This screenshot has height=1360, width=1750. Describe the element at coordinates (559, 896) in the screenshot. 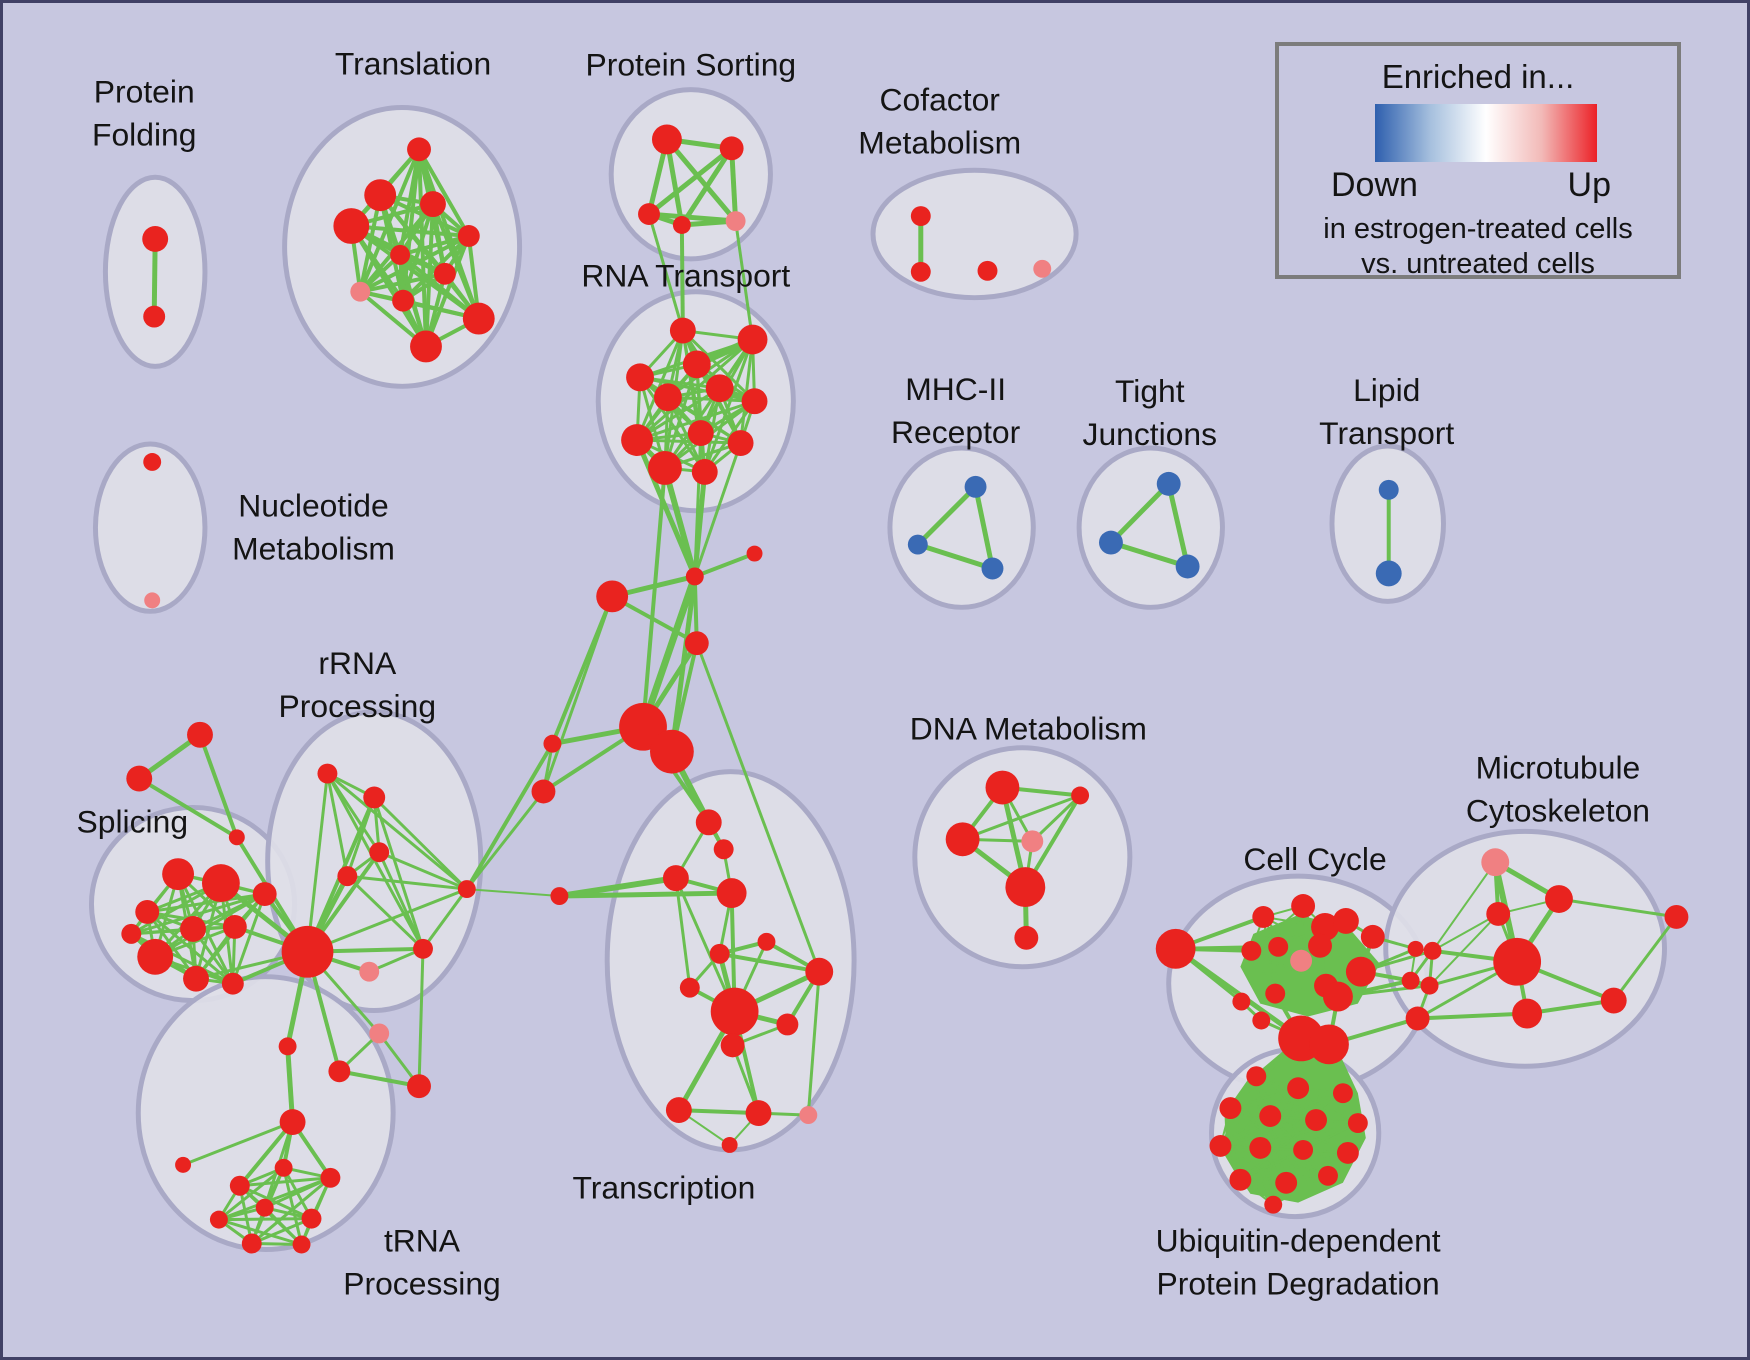

I see `graph-node-tc` at that location.